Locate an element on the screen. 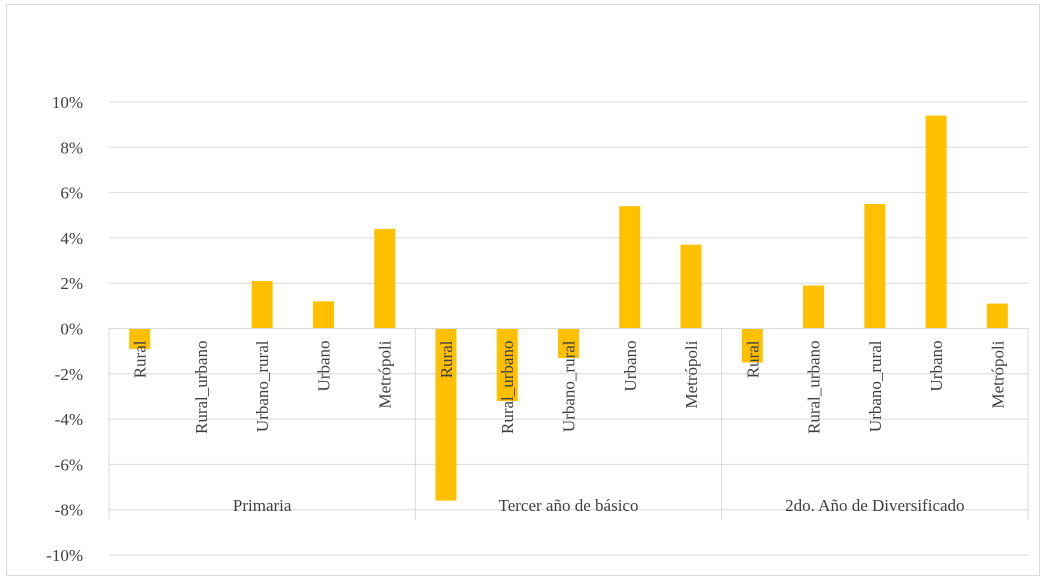  y-tick-label: 8% is located at coordinates (71, 147).